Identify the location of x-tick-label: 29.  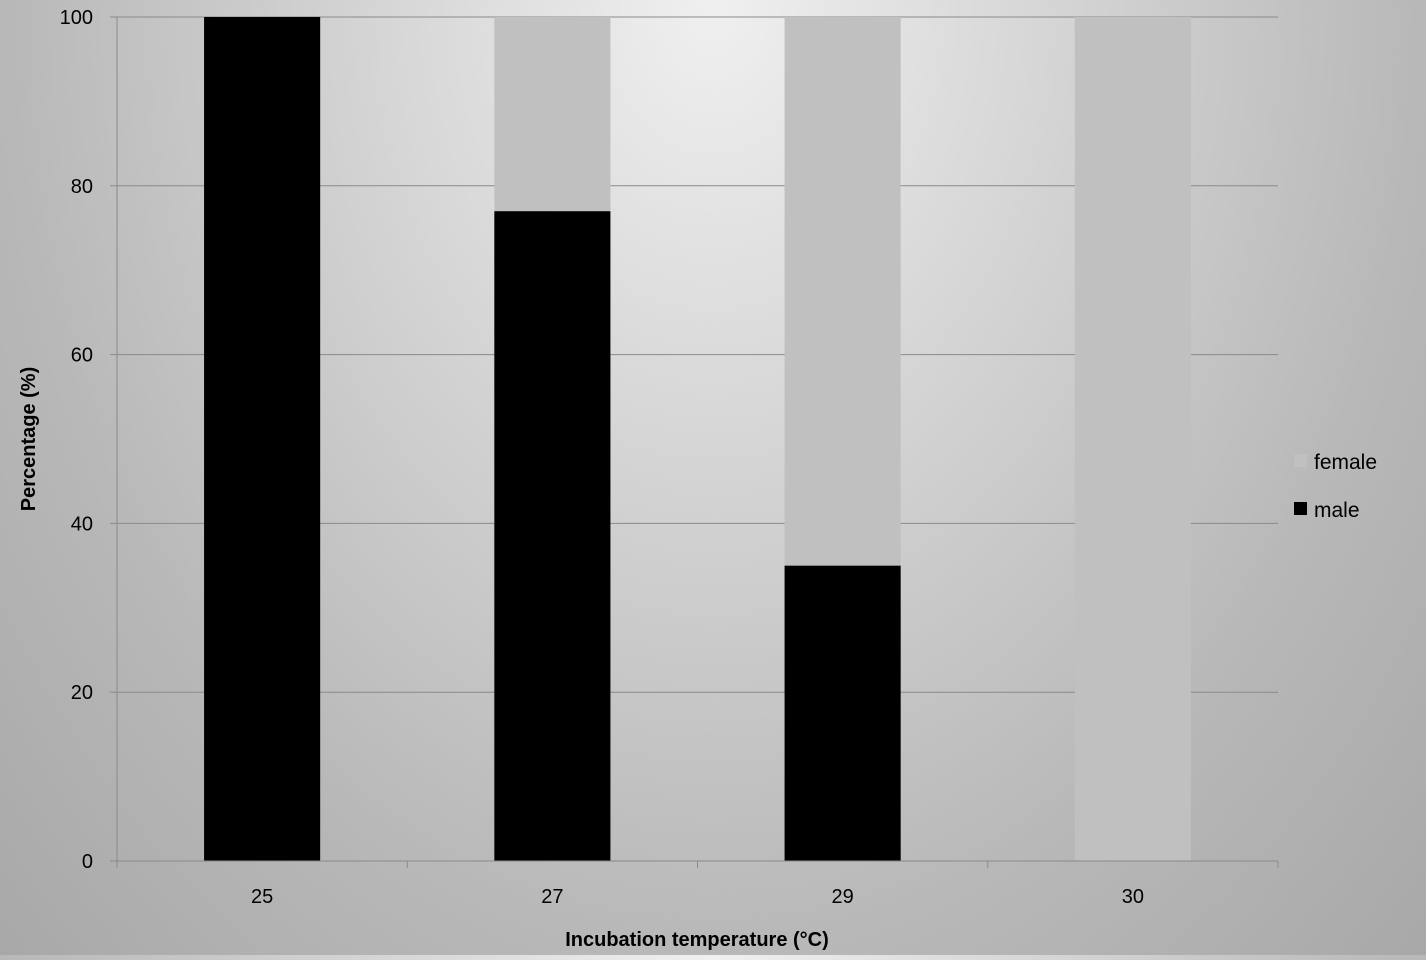
(843, 897).